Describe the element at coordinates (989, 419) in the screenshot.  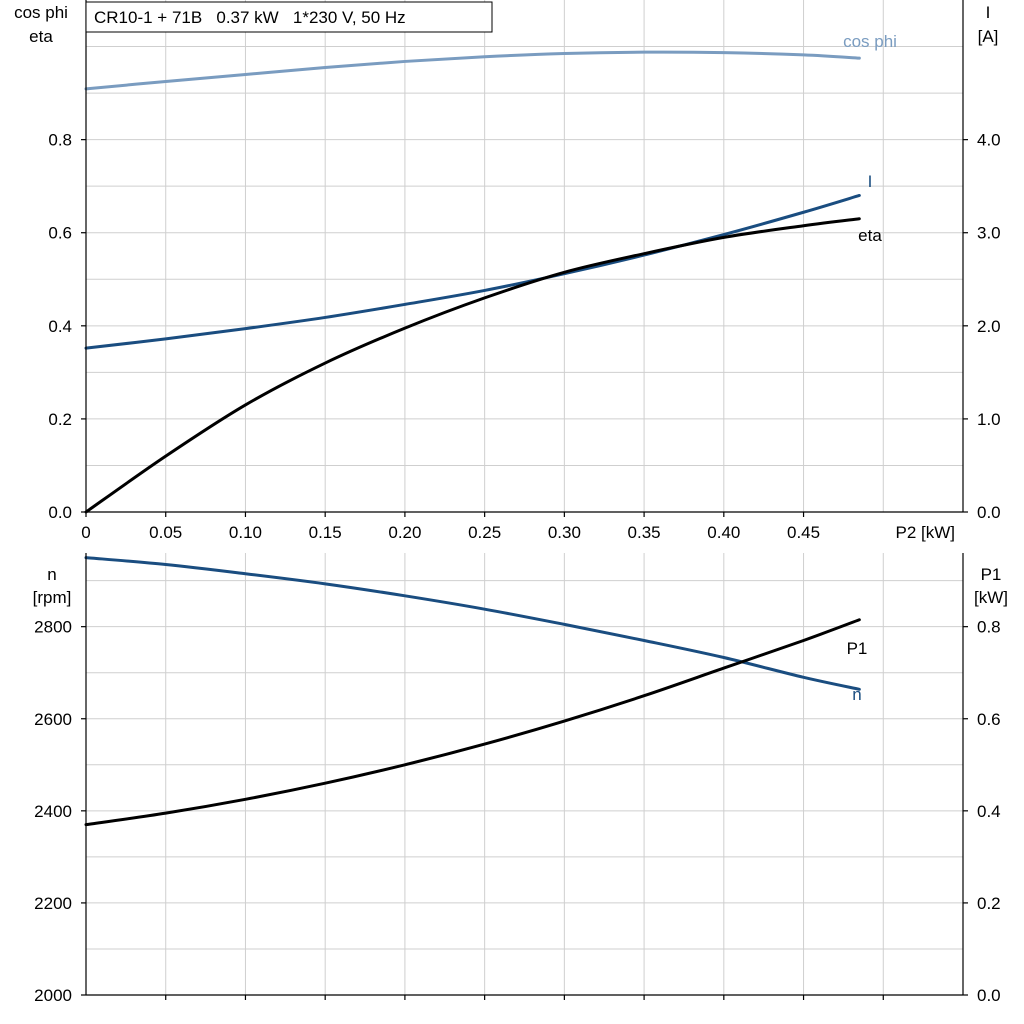
I see `right-tick-label: 1.0` at that location.